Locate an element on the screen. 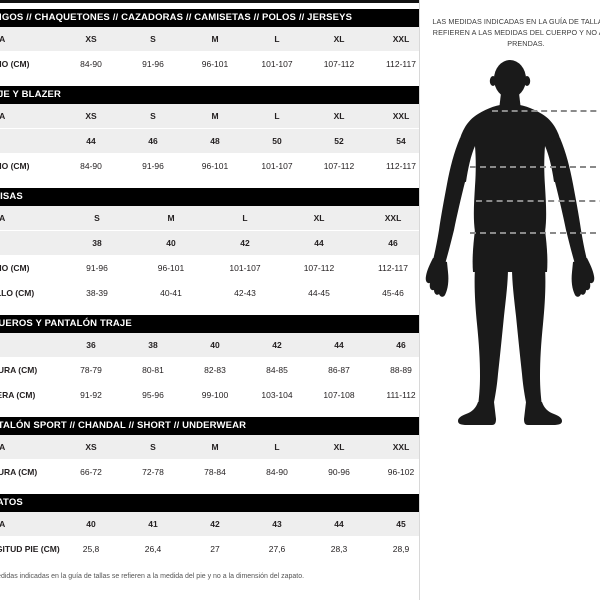  table-cell: 28,9 is located at coordinates (395, 549).